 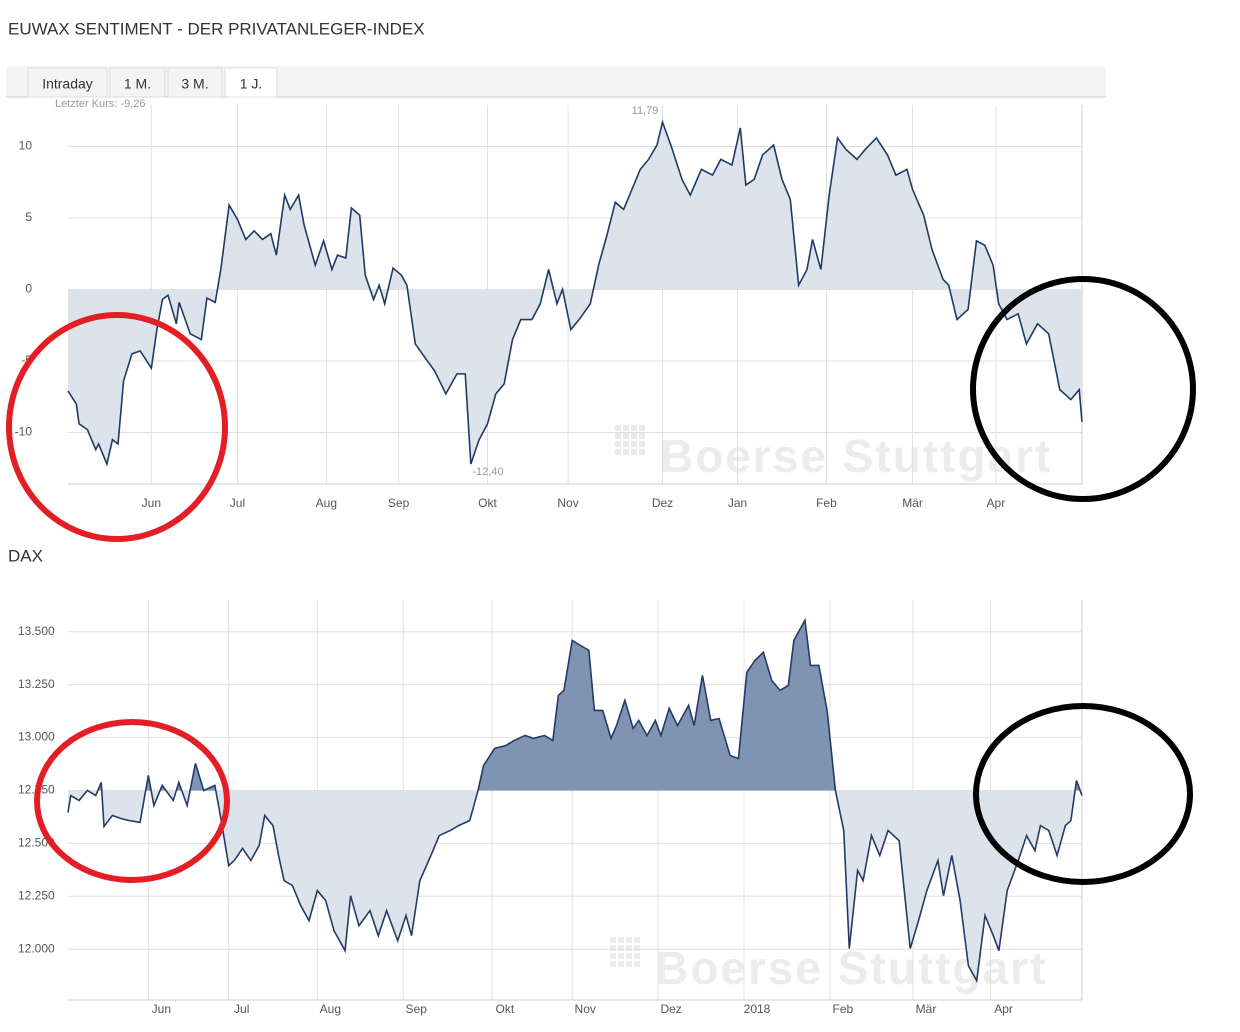 I want to click on watermark: Boerse Stuttgart, so click(x=851, y=968).